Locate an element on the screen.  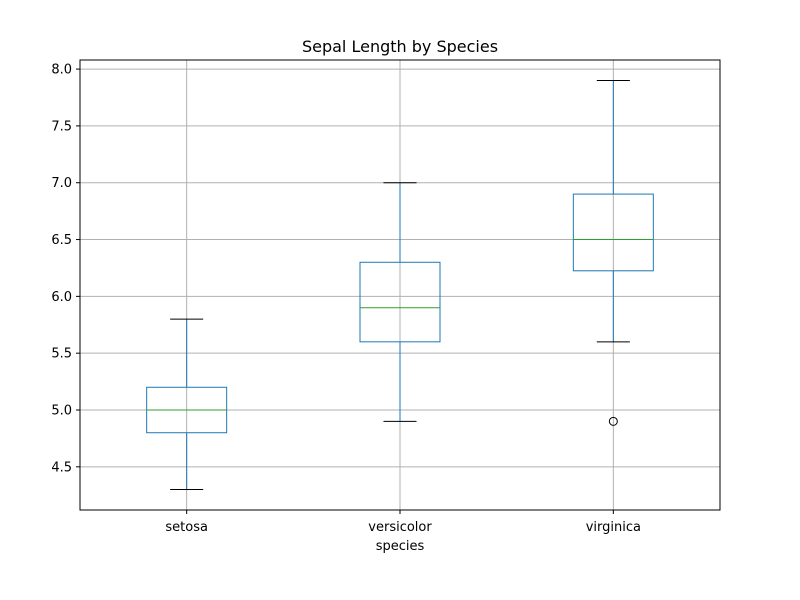
outlier-point is located at coordinates (613, 421).